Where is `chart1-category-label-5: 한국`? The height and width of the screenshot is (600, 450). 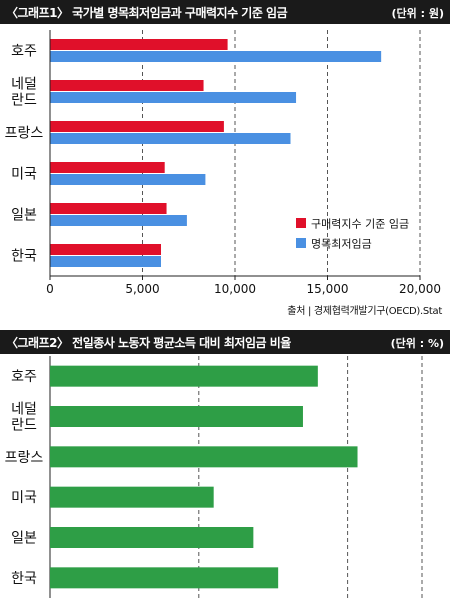 chart1-category-label-5: 한국 is located at coordinates (24, 257).